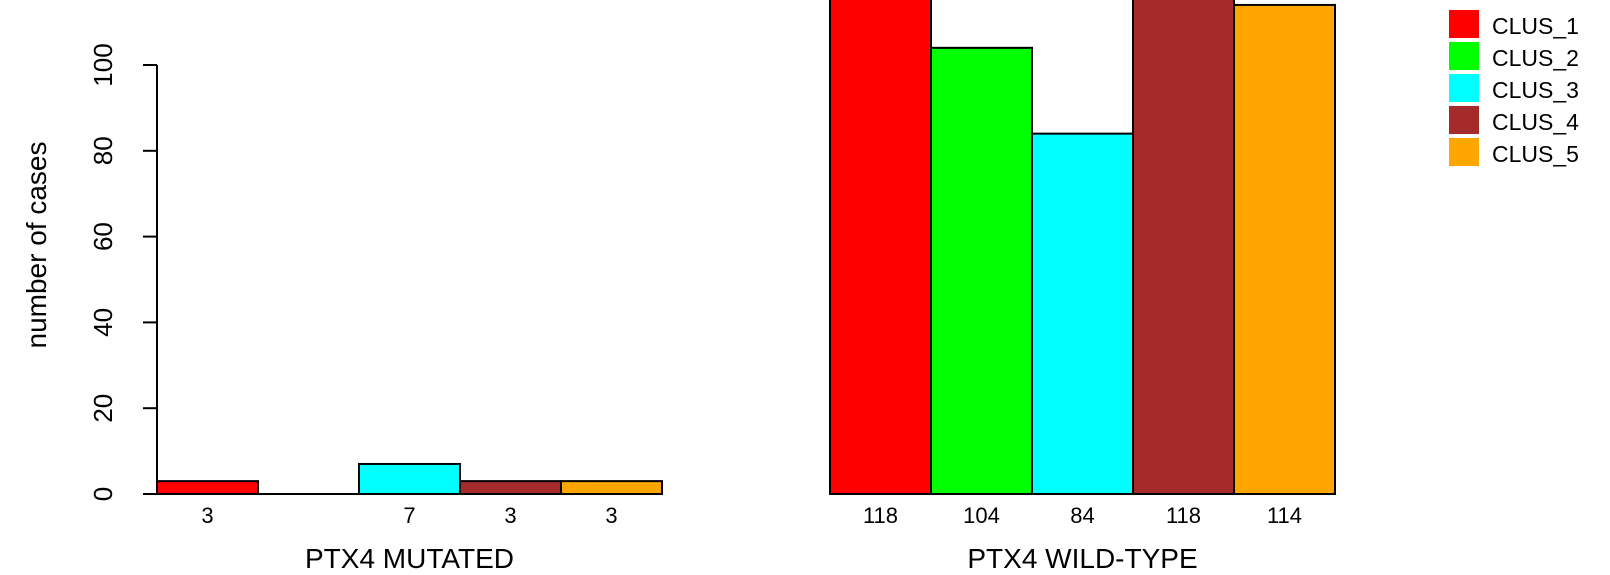 The width and height of the screenshot is (1610, 575). Describe the element at coordinates (1535, 90) in the screenshot. I see `legend-label: CLUS_3` at that location.